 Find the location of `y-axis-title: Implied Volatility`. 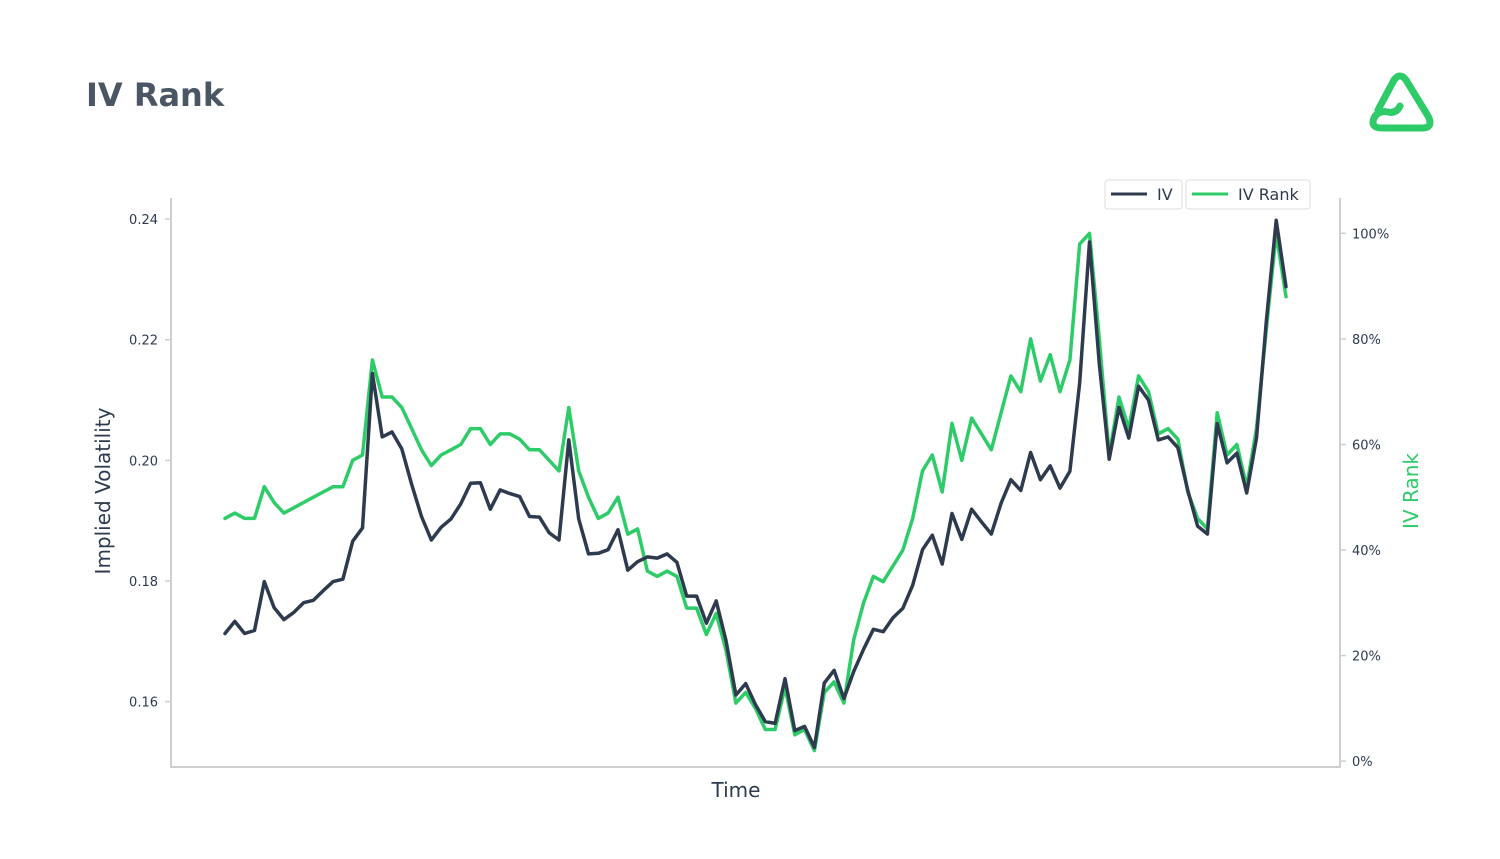

y-axis-title: Implied Volatility is located at coordinates (103, 490).